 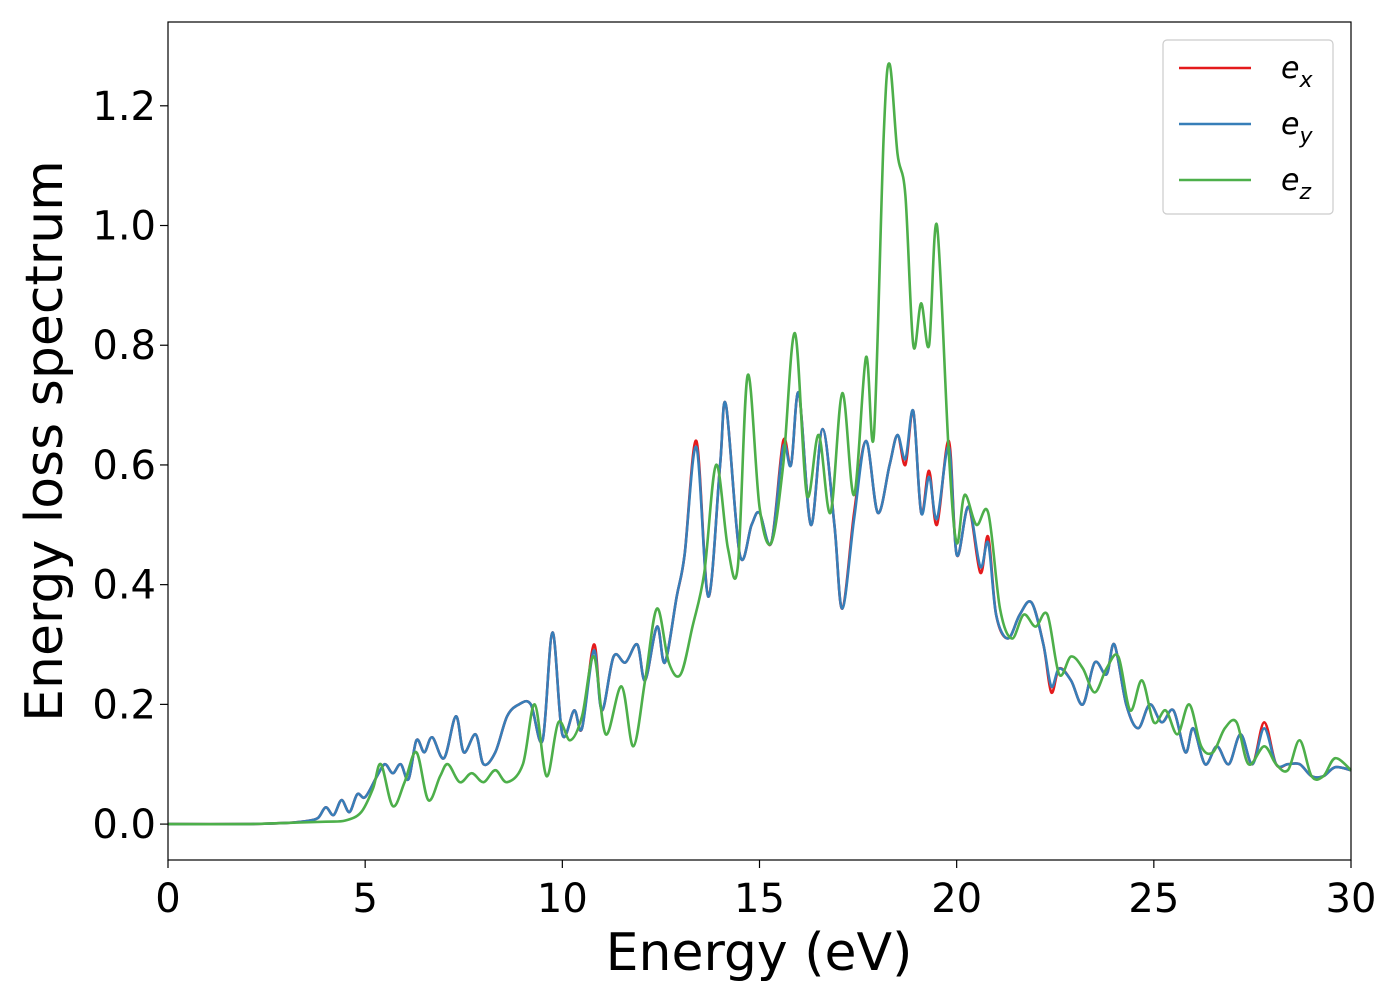 What do you see at coordinates (124, 825) in the screenshot?
I see `y-tick-label: 0.0` at bounding box center [124, 825].